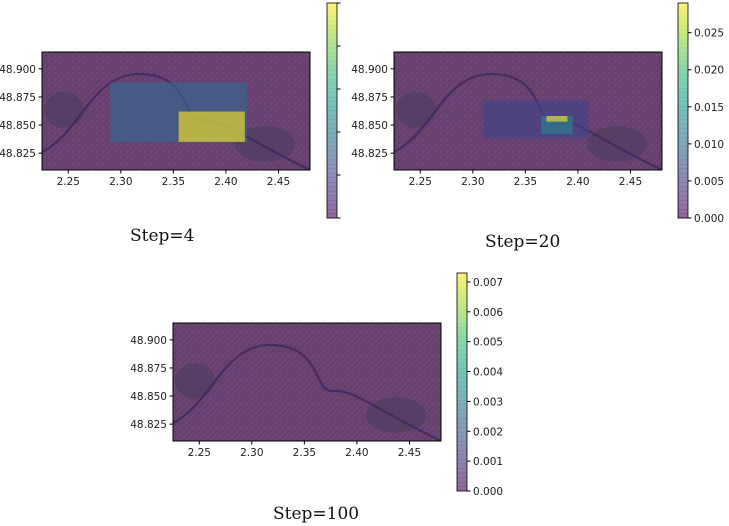 The height and width of the screenshot is (526, 729). I want to click on x-tick-label: 2.30, so click(120, 182).